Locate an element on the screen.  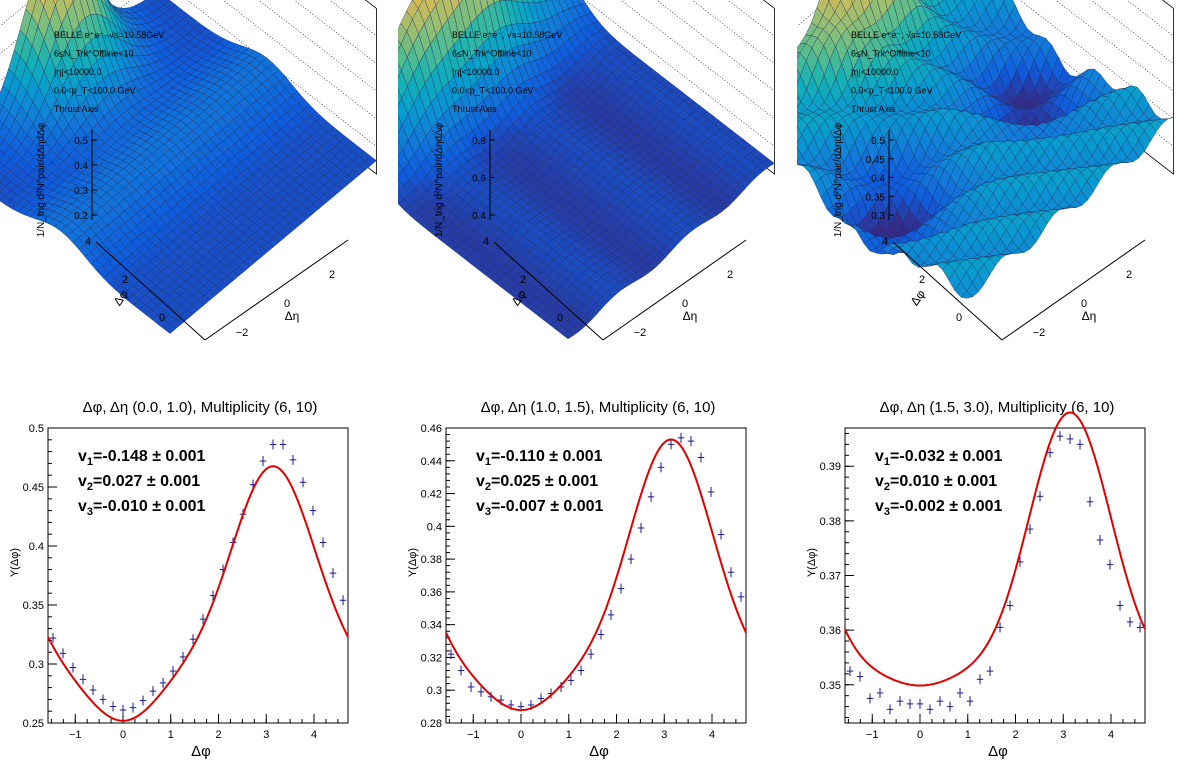
coefficient-label: v1=-0.148 ± 0.001 is located at coordinates (142, 458).